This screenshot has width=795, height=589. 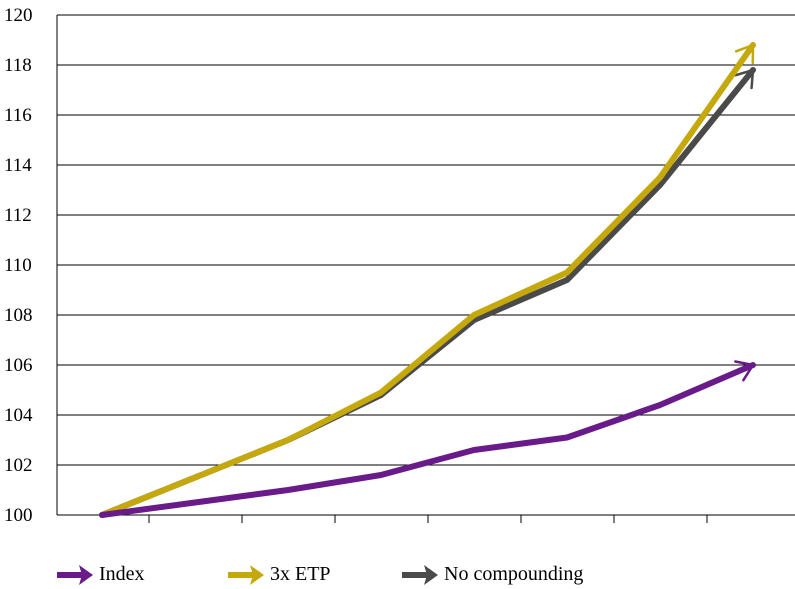 What do you see at coordinates (744, 54) in the screenshot?
I see `arrowhead-3x-etp` at bounding box center [744, 54].